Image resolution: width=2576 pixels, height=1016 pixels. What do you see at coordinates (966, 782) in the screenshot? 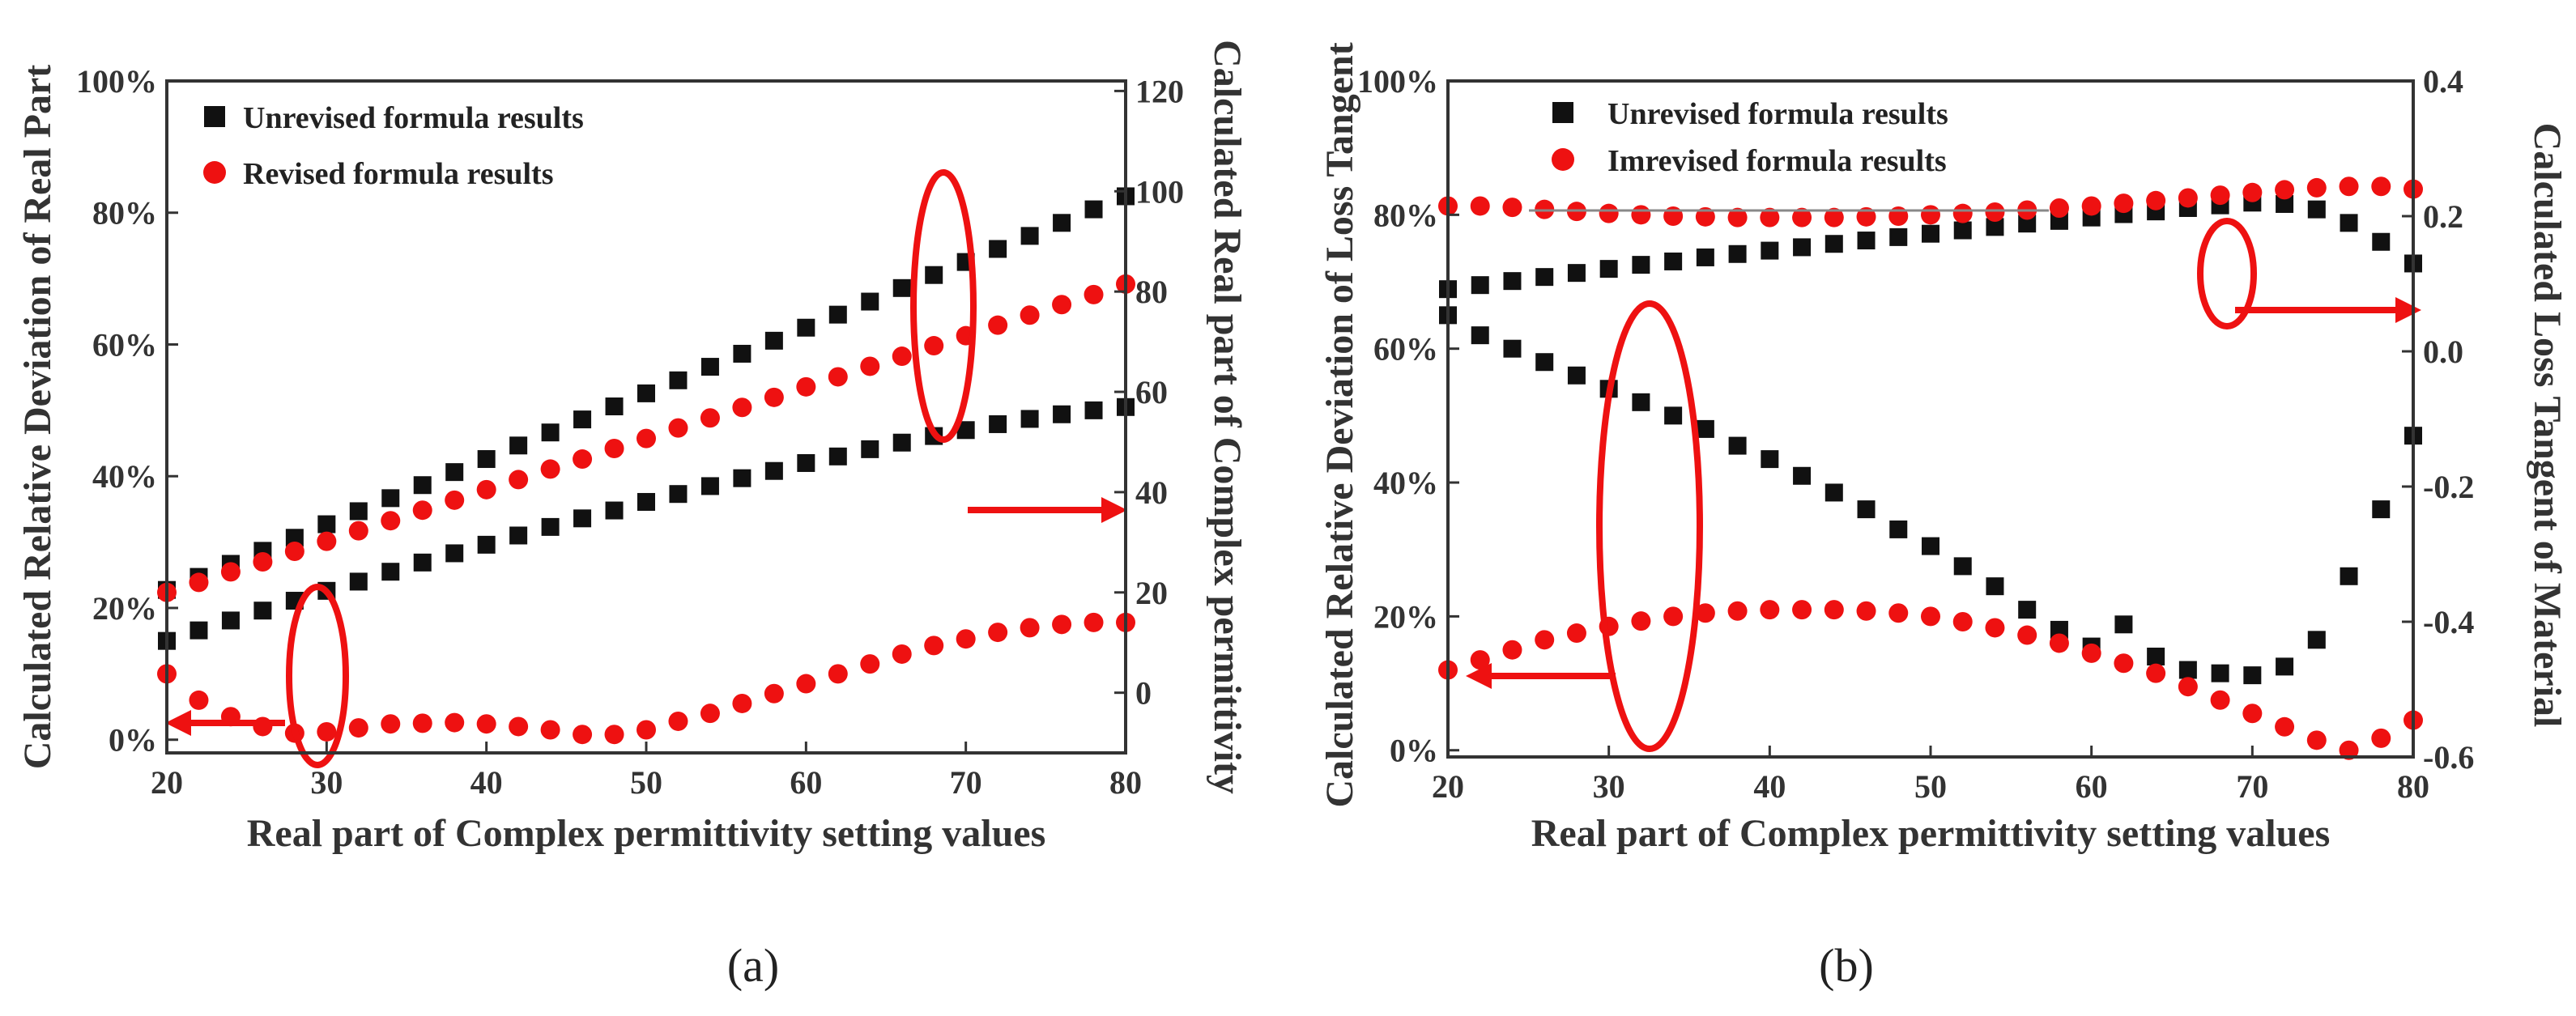
I see `x-tick-label: 70` at bounding box center [966, 782].